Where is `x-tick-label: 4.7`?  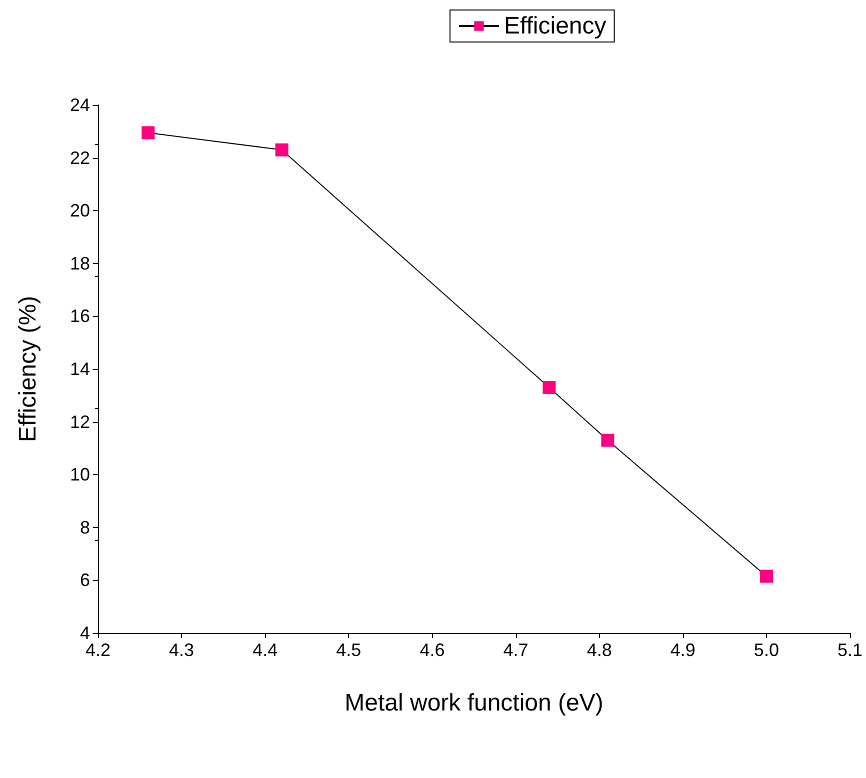
x-tick-label: 4.7 is located at coordinates (515, 650).